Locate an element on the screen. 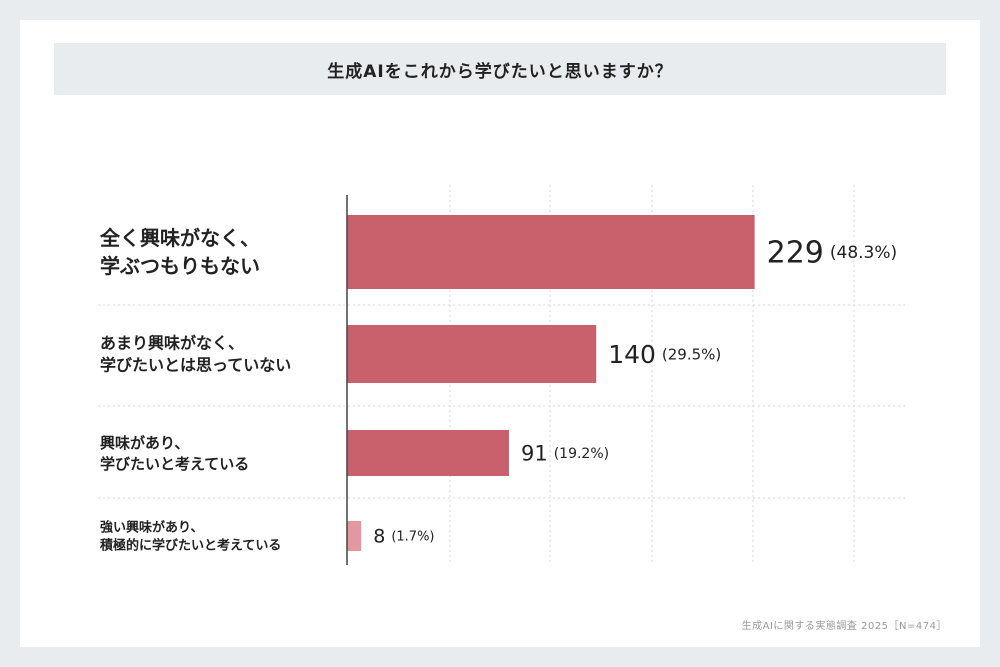 The height and width of the screenshot is (667, 1000). value-label-4: 8 is located at coordinates (379, 537).